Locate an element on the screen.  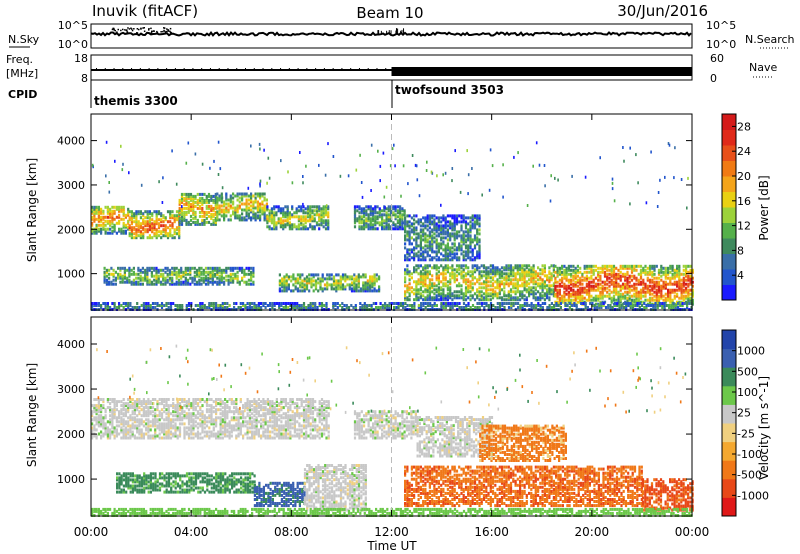
data-sparse-point is located at coordinates (300, 152).